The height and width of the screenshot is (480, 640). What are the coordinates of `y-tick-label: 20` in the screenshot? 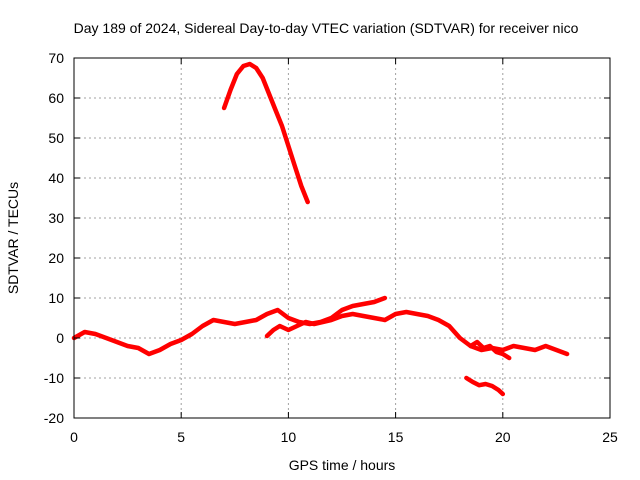 It's located at (56, 258).